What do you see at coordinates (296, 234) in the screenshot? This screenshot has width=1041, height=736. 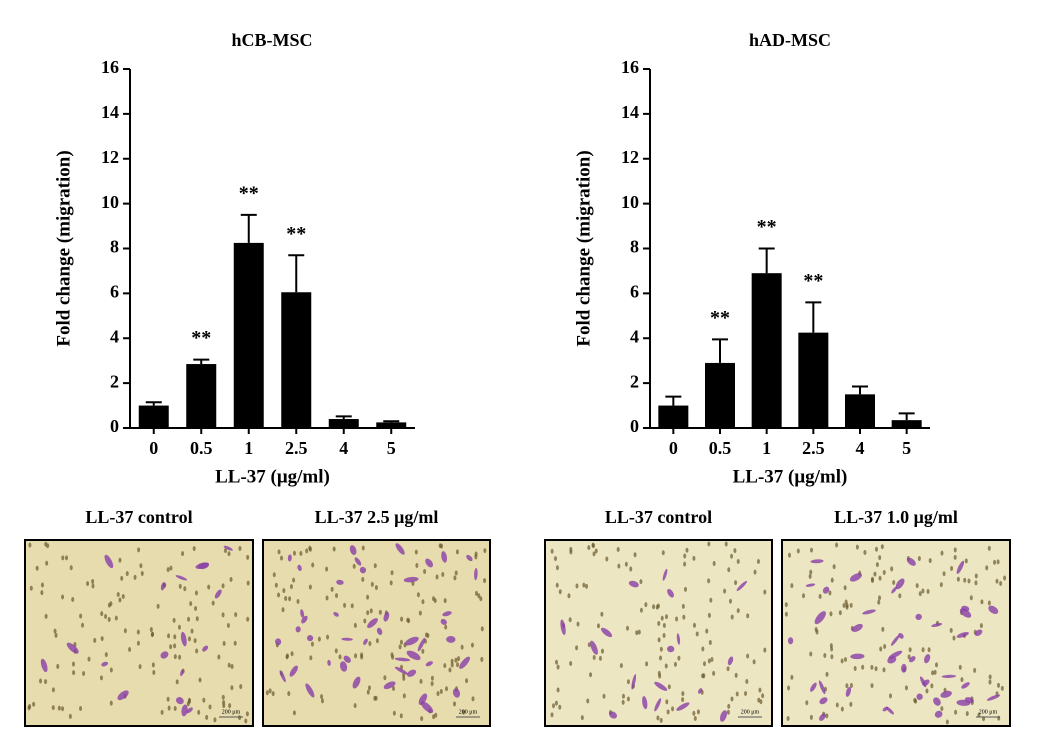 I see `significance: **` at bounding box center [296, 234].